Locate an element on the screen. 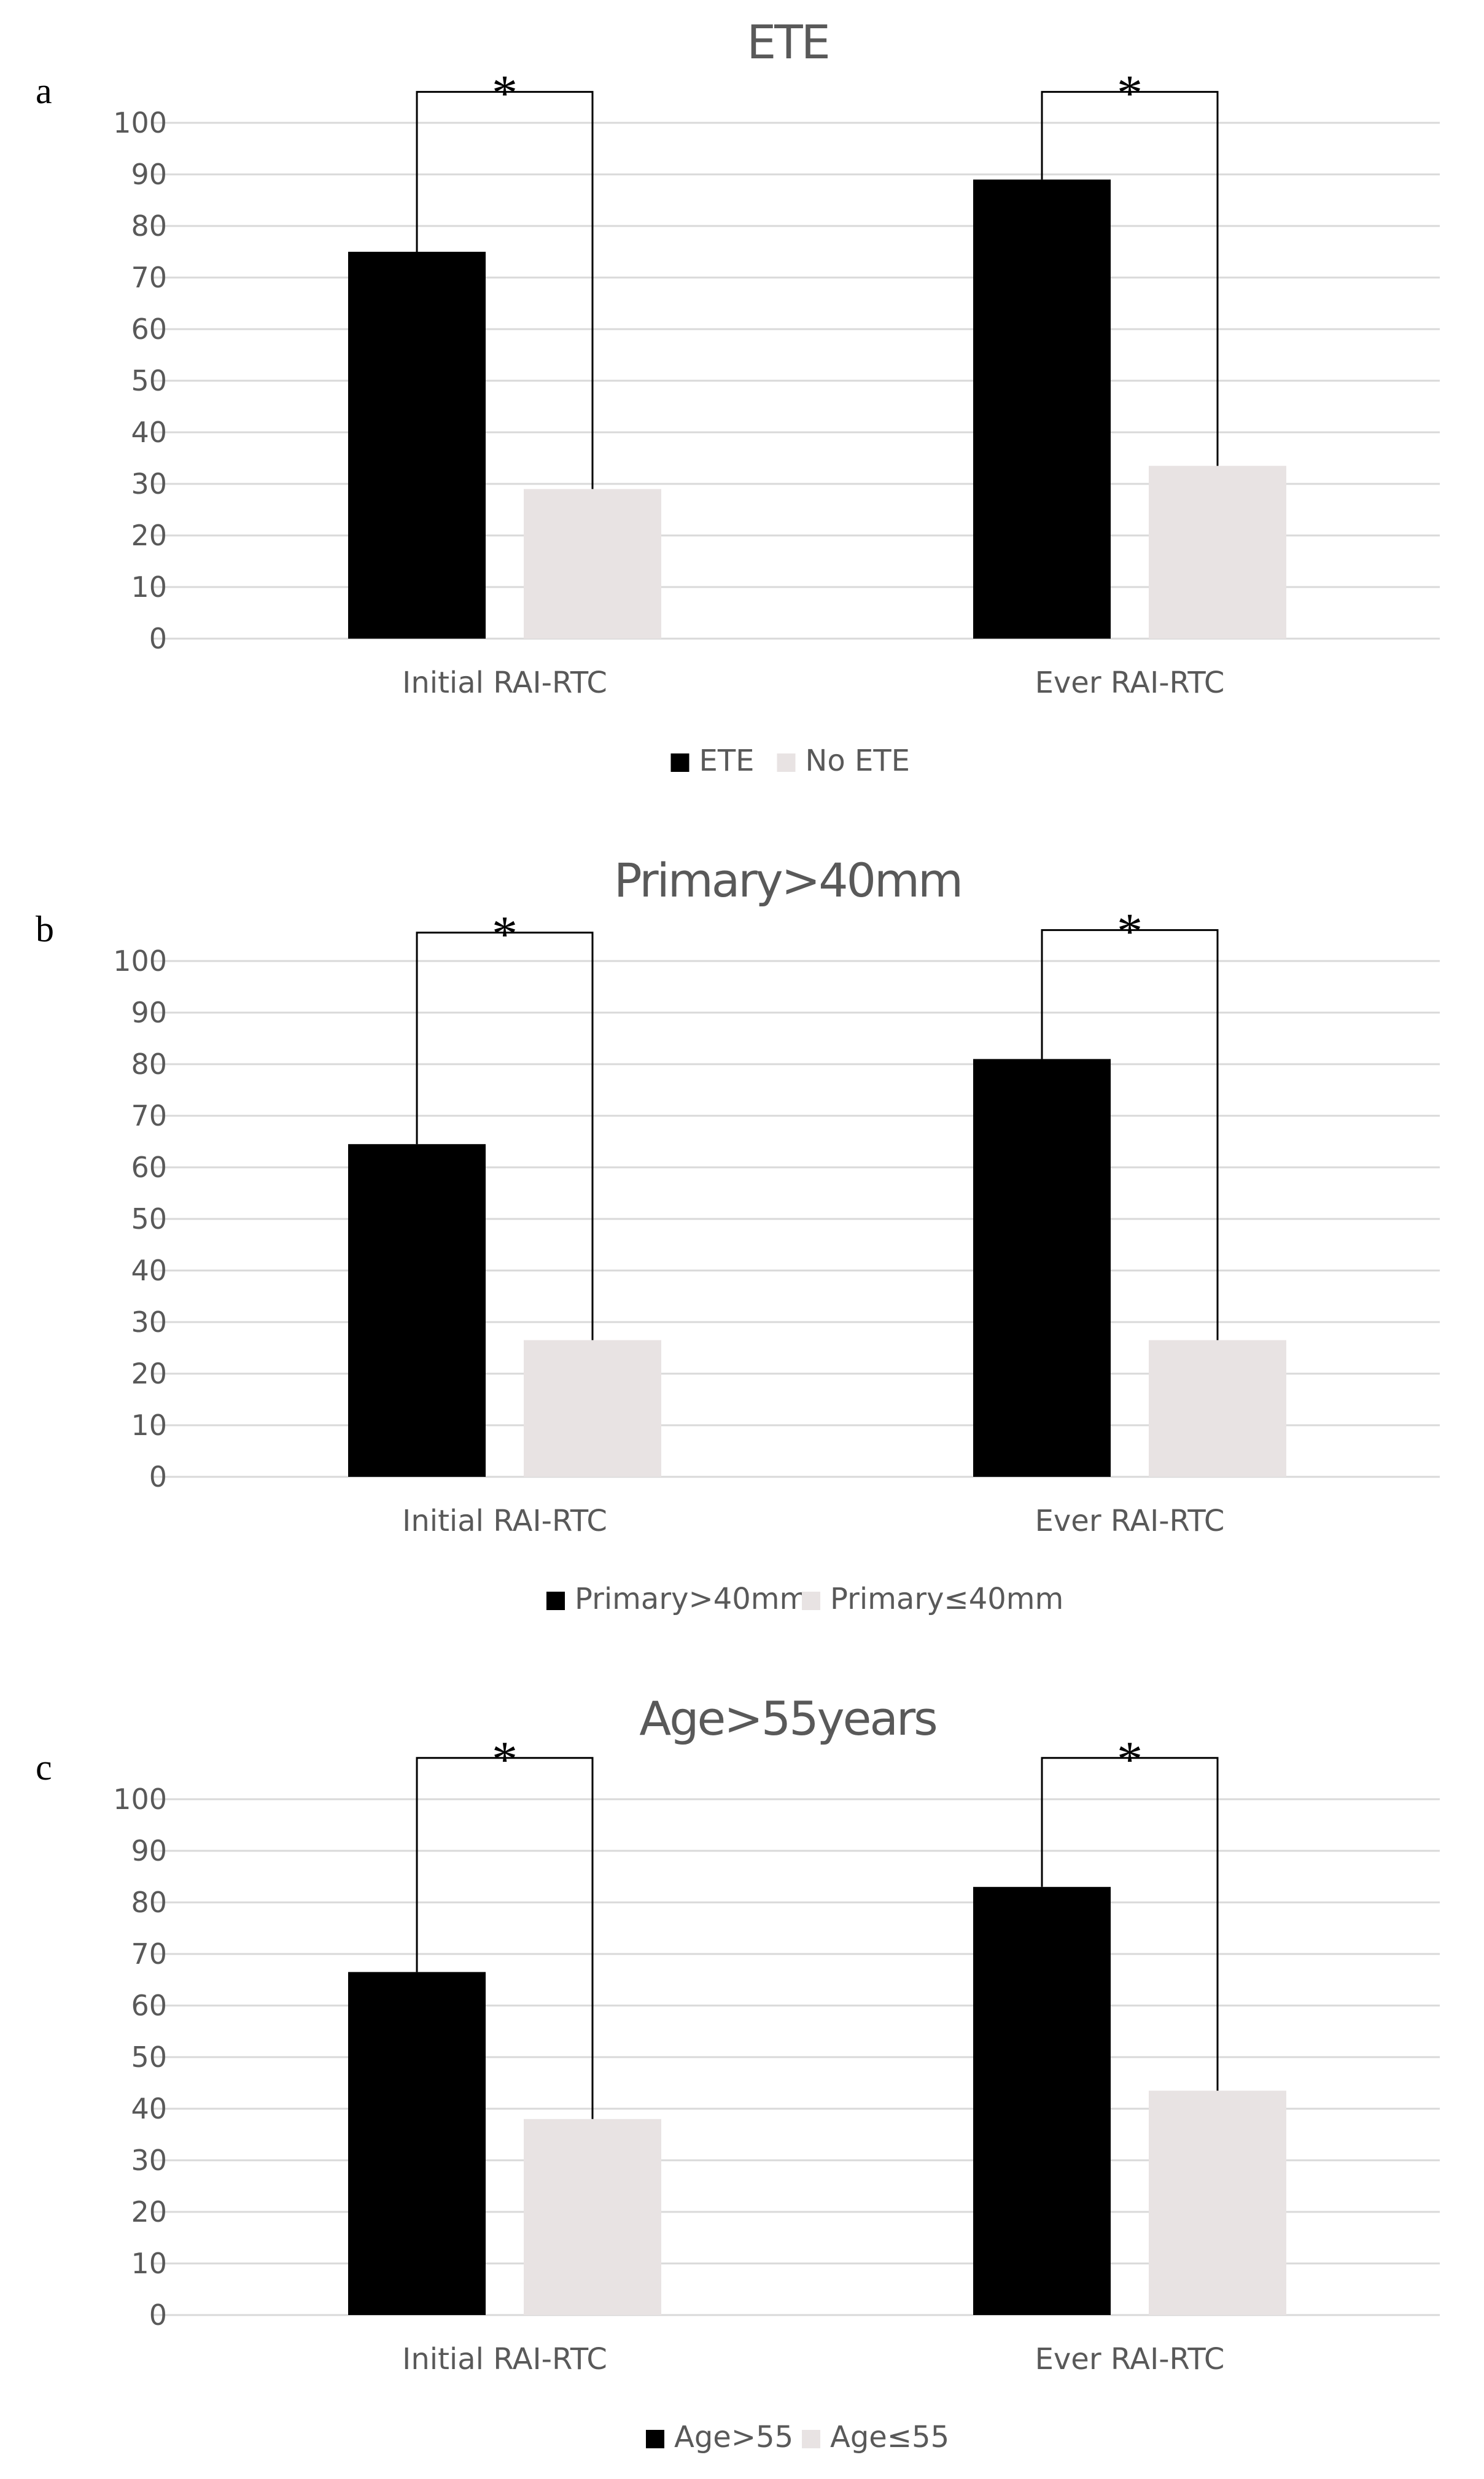 This screenshot has height=2479, width=1484. panel-letter: b is located at coordinates (45, 929).